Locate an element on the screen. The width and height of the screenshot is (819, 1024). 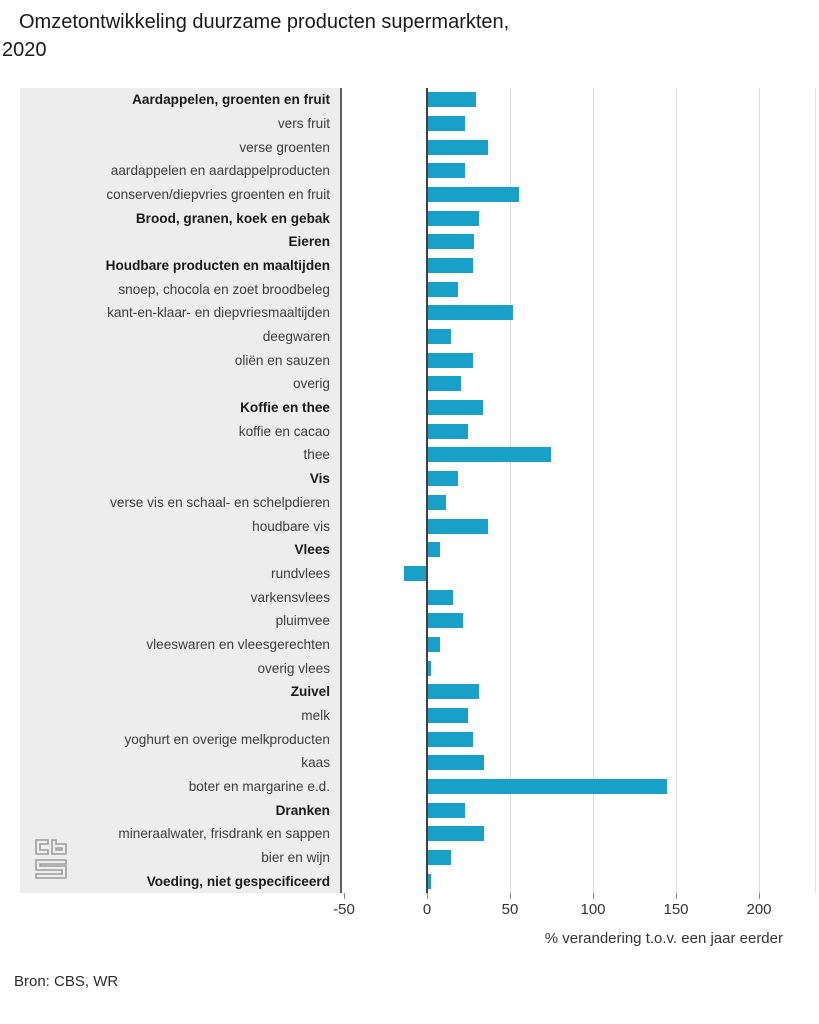
category-label: melk is located at coordinates (315, 715).